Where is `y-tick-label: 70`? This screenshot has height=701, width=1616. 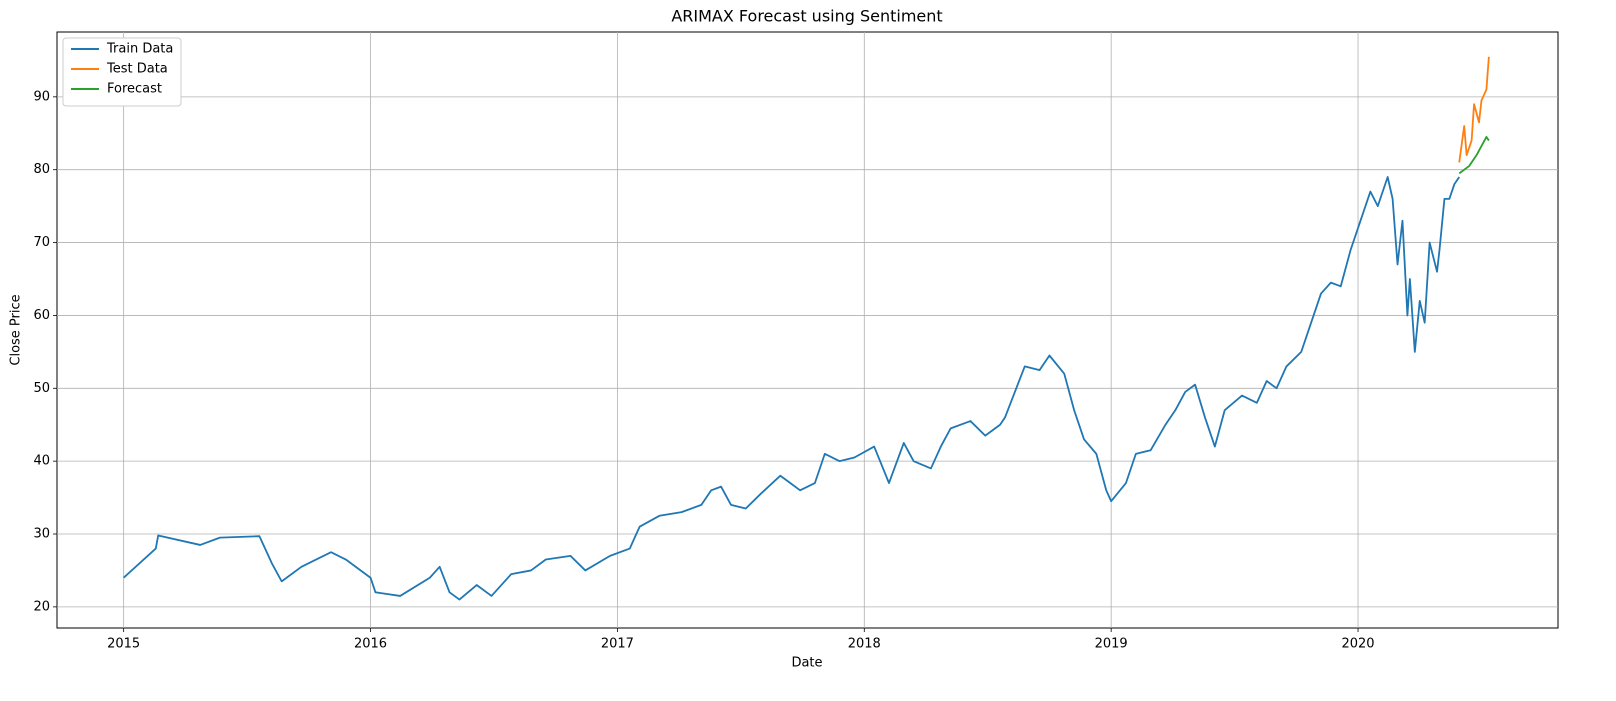 y-tick-label: 70 is located at coordinates (41, 242).